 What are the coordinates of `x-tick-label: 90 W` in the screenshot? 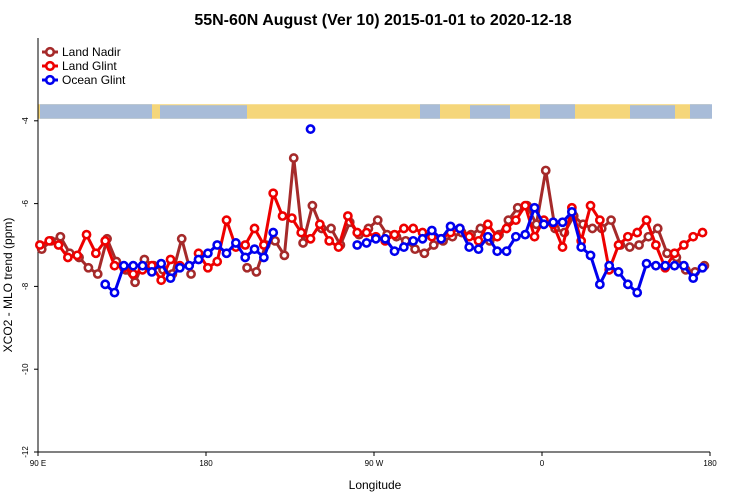 It's located at (374, 463).